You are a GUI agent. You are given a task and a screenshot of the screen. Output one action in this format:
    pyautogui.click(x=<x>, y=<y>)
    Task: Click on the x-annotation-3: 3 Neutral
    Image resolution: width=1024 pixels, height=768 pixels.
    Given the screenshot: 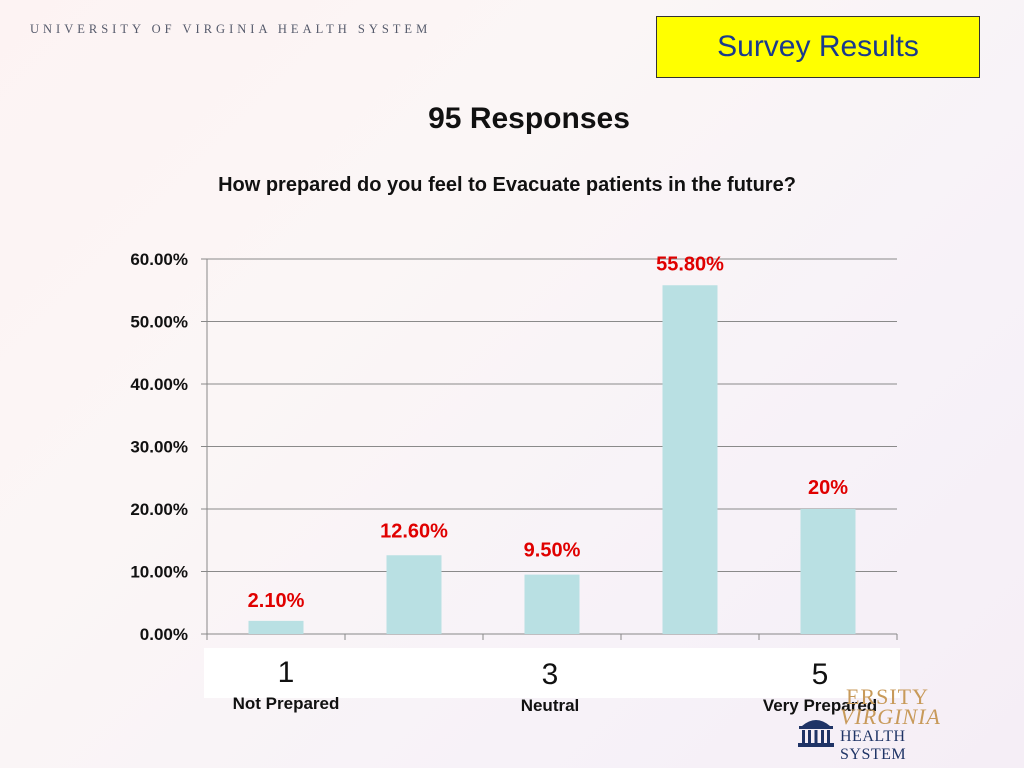 What is the action you would take?
    pyautogui.click(x=550, y=687)
    